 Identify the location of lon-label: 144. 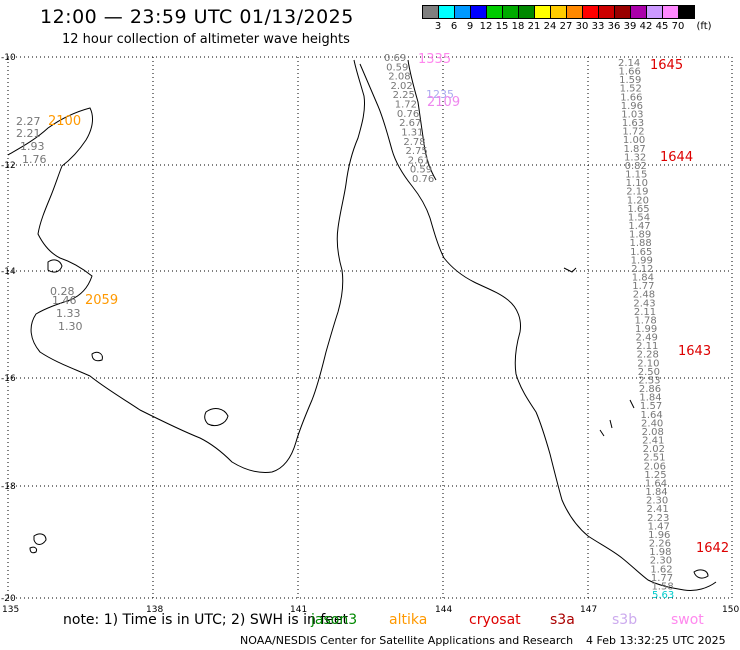
(443, 610).